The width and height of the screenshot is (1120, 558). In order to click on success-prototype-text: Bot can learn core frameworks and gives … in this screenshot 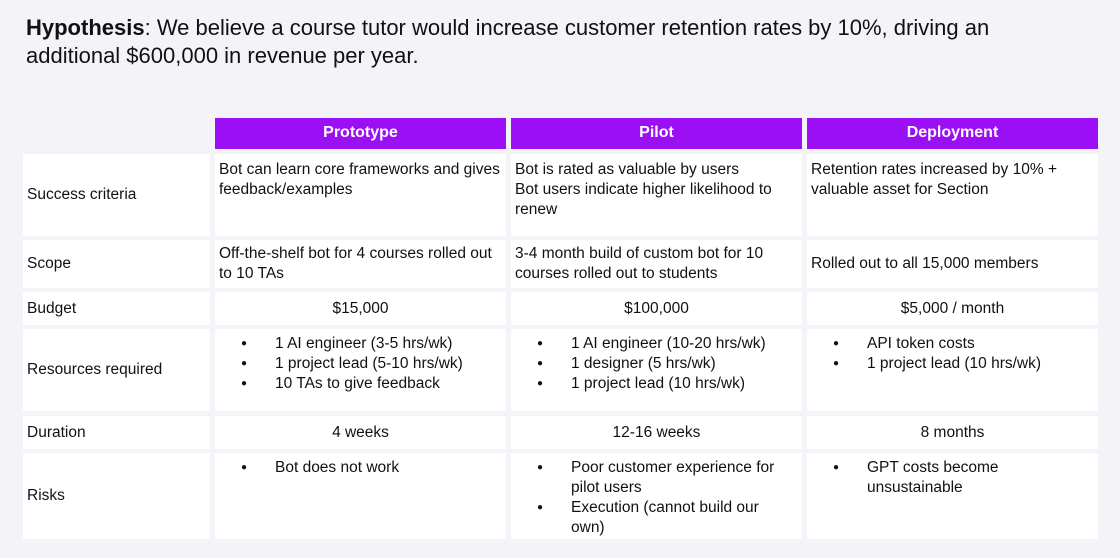, I will do `click(359, 179)`.